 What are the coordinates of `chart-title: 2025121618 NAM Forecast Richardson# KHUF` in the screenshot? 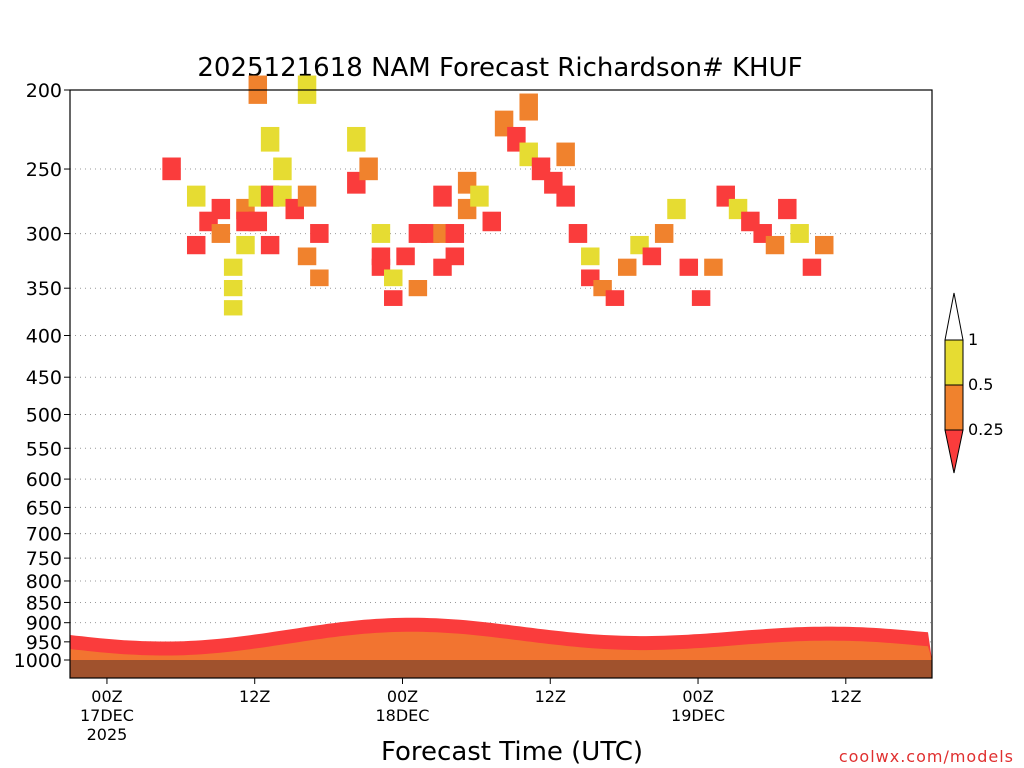 It's located at (499, 68).